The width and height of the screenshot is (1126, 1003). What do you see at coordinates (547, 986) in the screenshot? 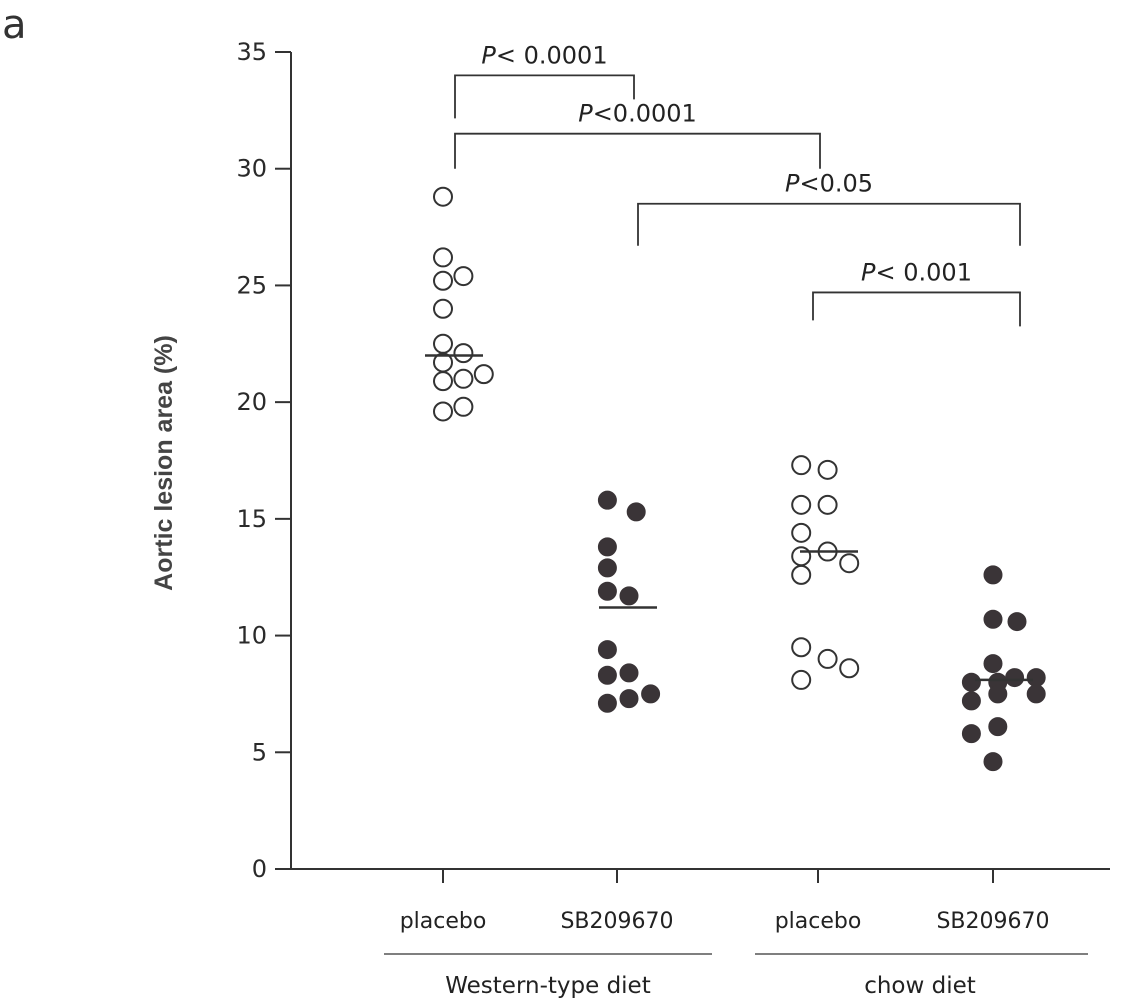
I see `group-label: Western-type diet` at bounding box center [547, 986].